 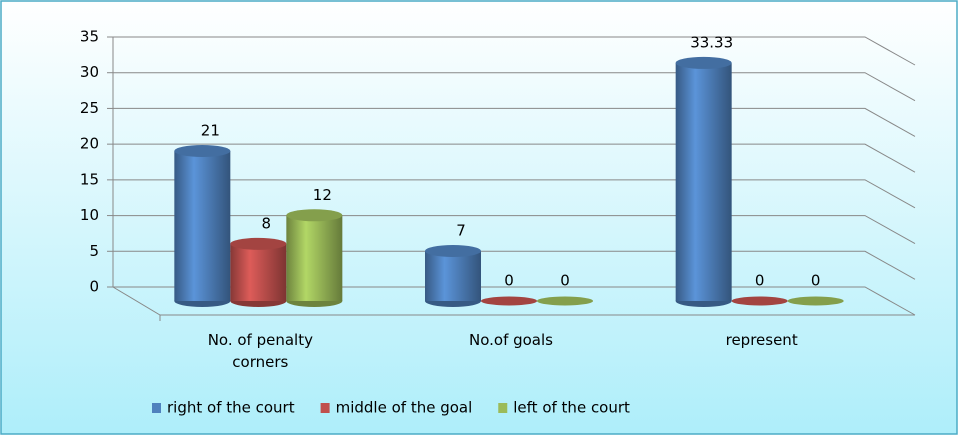 I want to click on data-label: 21, so click(x=210, y=131).